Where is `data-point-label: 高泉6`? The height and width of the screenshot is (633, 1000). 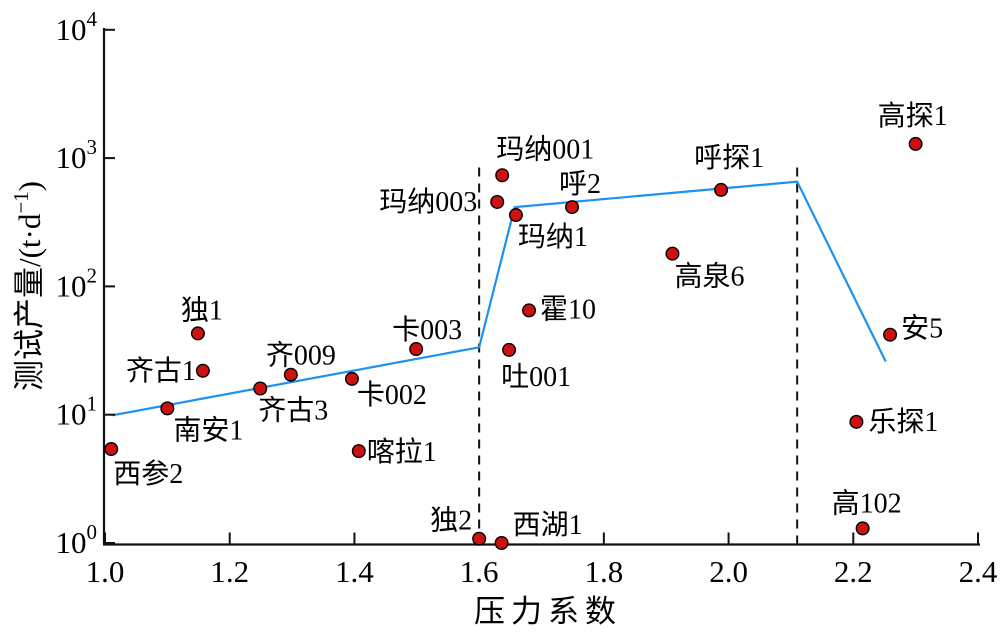 data-point-label: 高泉6 is located at coordinates (709, 277).